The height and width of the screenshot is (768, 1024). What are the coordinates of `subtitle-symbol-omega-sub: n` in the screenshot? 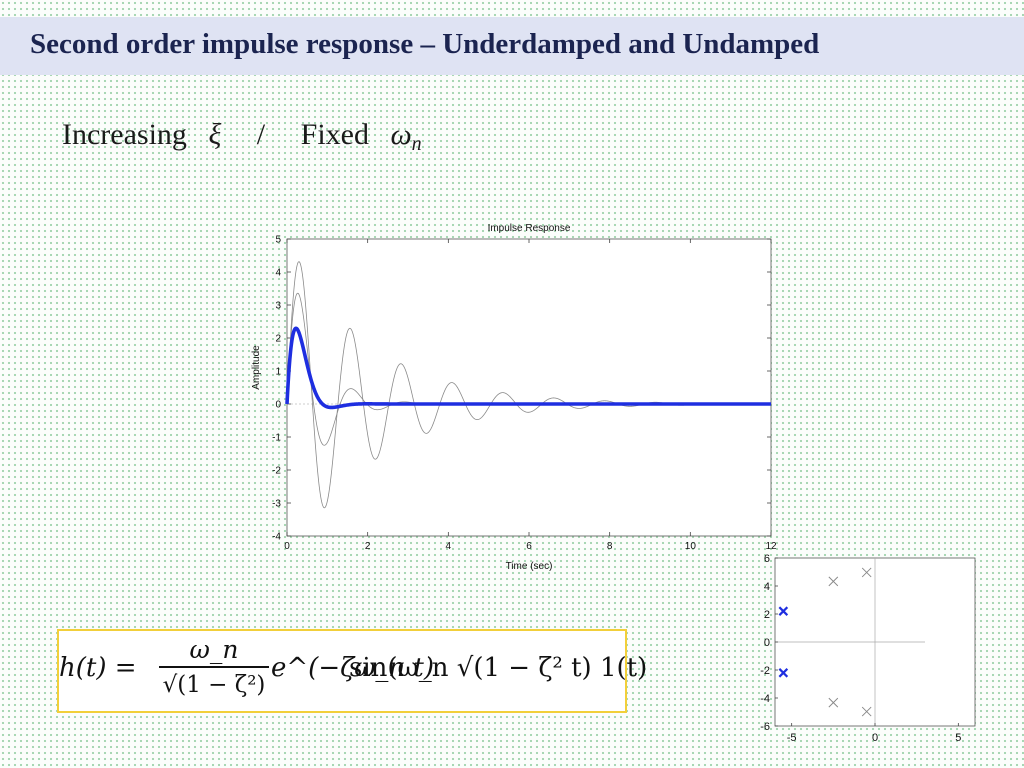 It's located at (416, 144).